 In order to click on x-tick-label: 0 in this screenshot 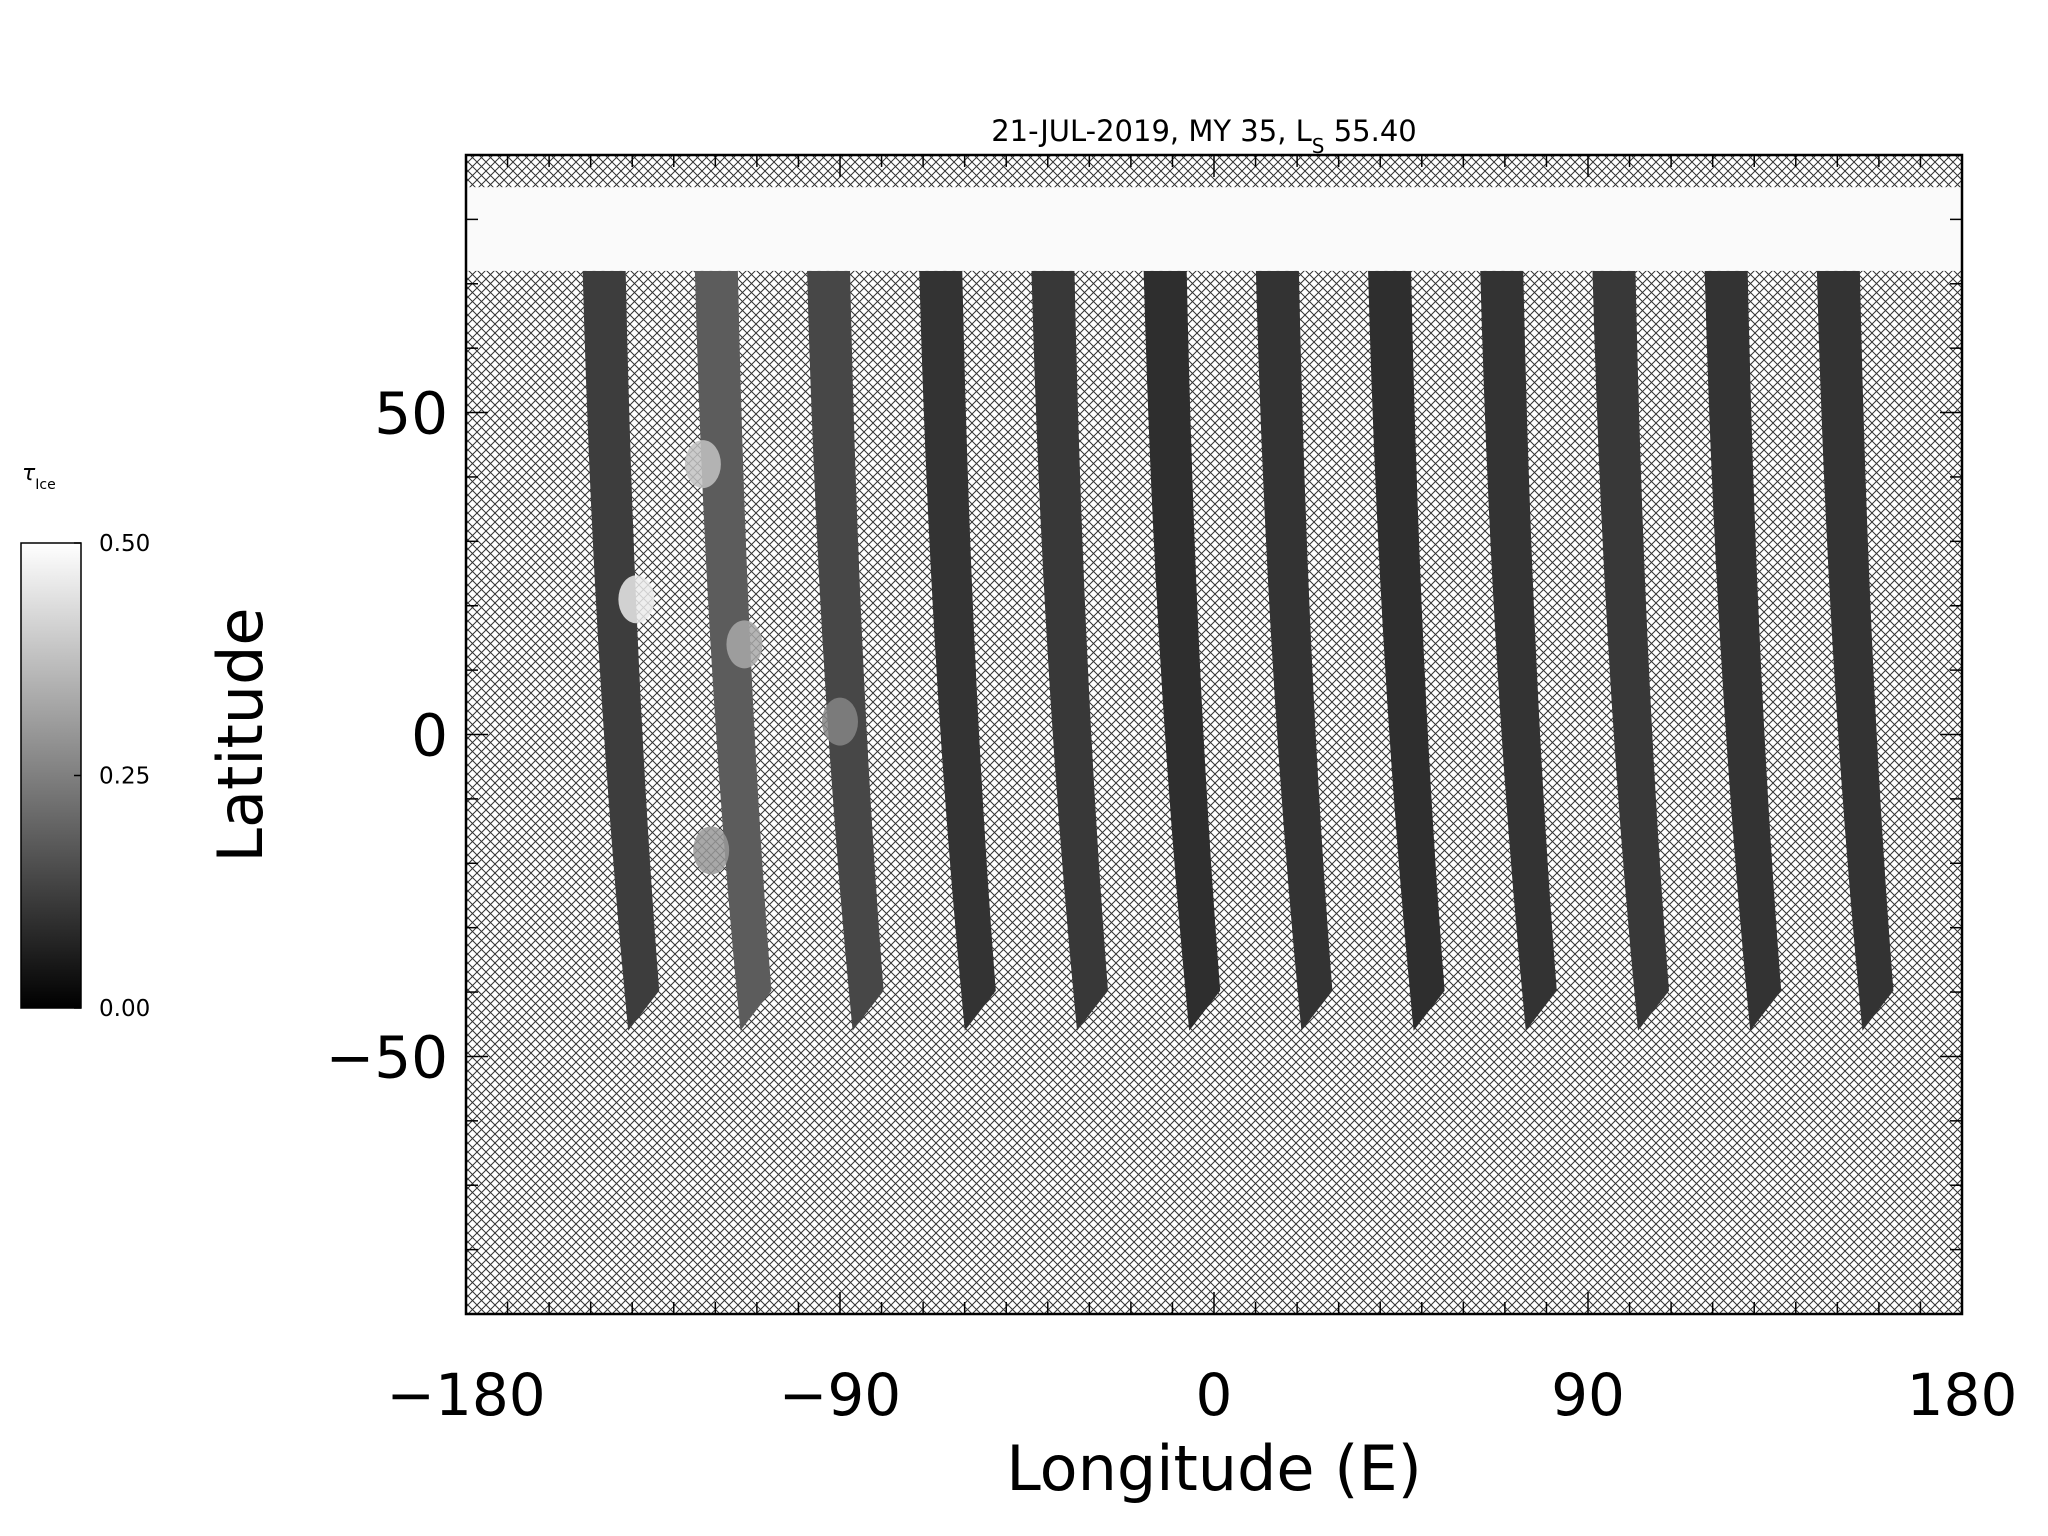, I will do `click(1214, 1395)`.